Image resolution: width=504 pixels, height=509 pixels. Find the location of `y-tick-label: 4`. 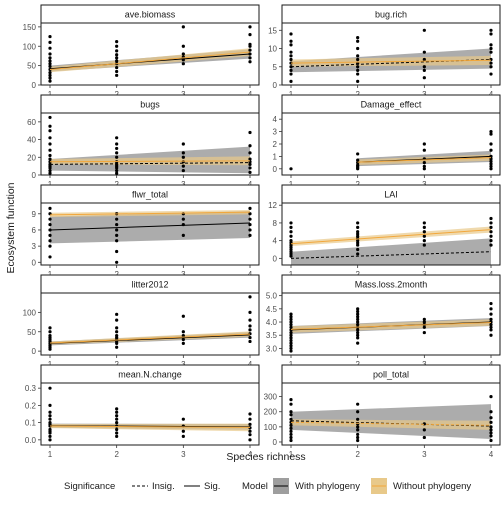

y-tick-label: 4 is located at coordinates (275, 119).